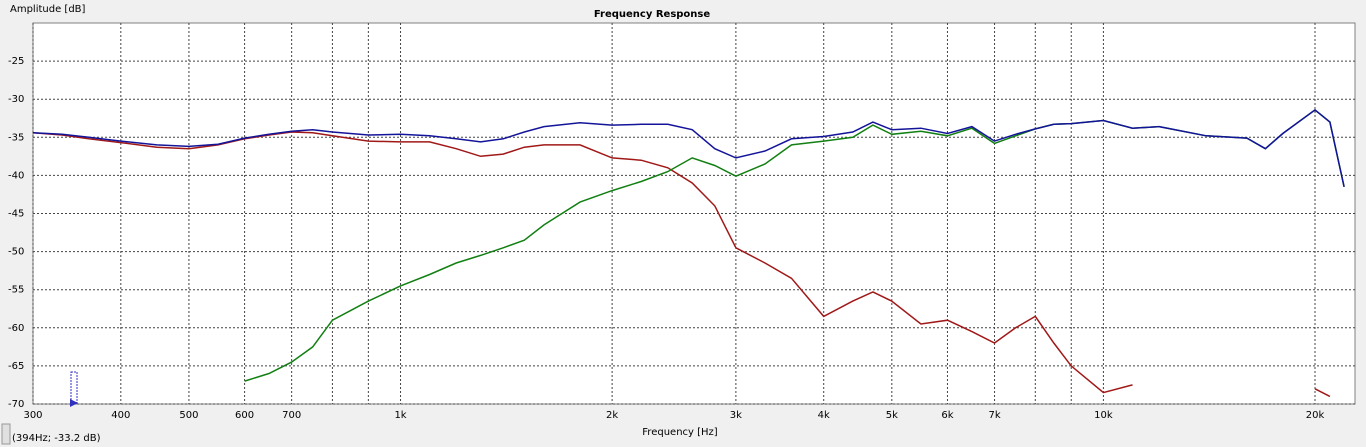 This screenshot has height=447, width=1366. I want to click on y-axis-label: Amplitude [dB], so click(48, 9).